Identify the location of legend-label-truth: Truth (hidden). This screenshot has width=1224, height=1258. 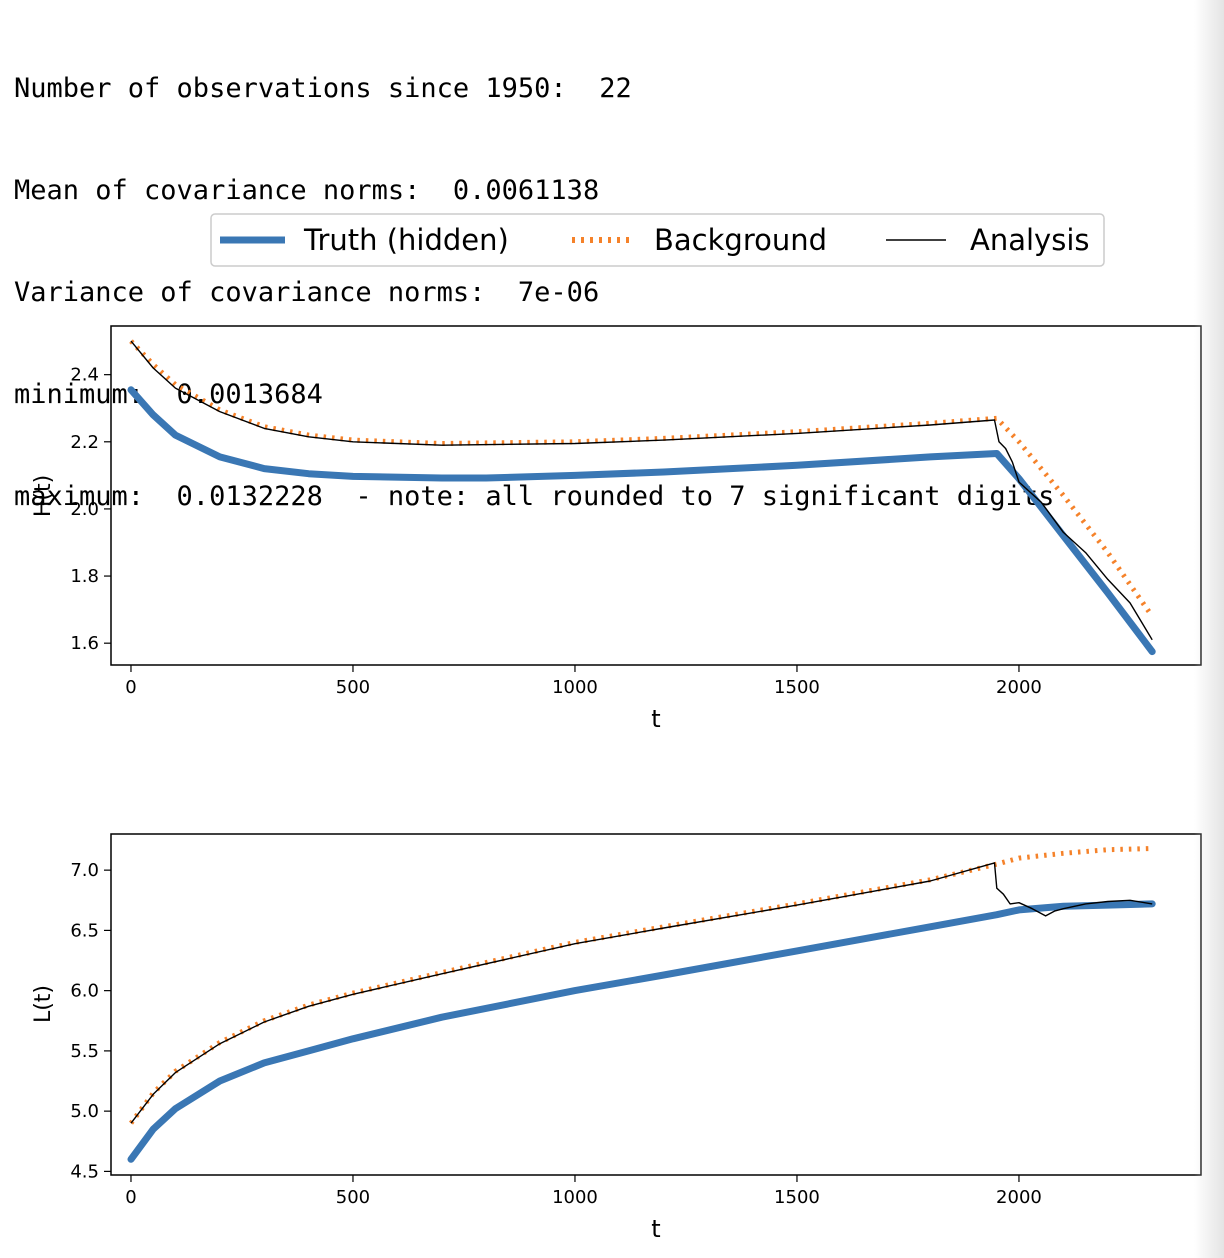
(406, 240).